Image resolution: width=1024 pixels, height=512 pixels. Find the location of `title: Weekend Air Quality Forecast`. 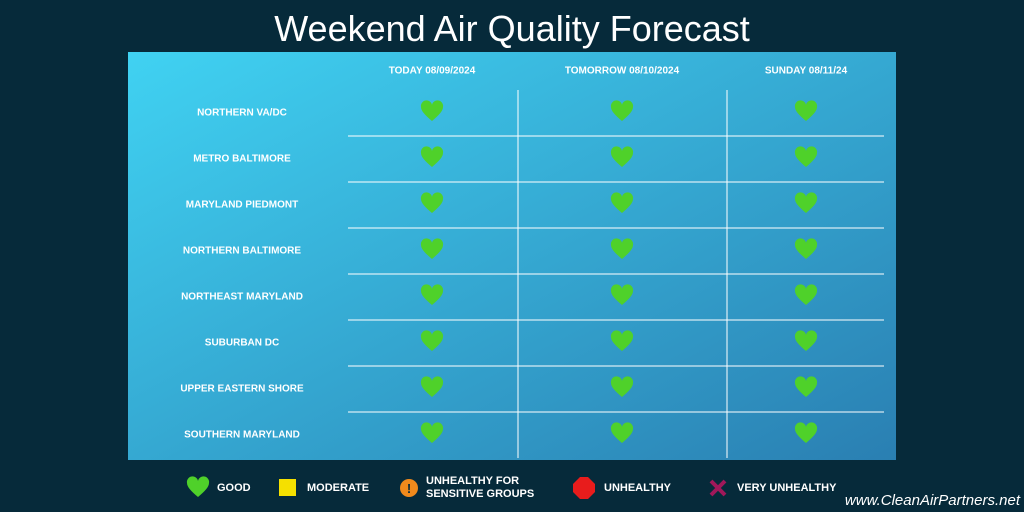

title: Weekend Air Quality Forecast is located at coordinates (512, 28).